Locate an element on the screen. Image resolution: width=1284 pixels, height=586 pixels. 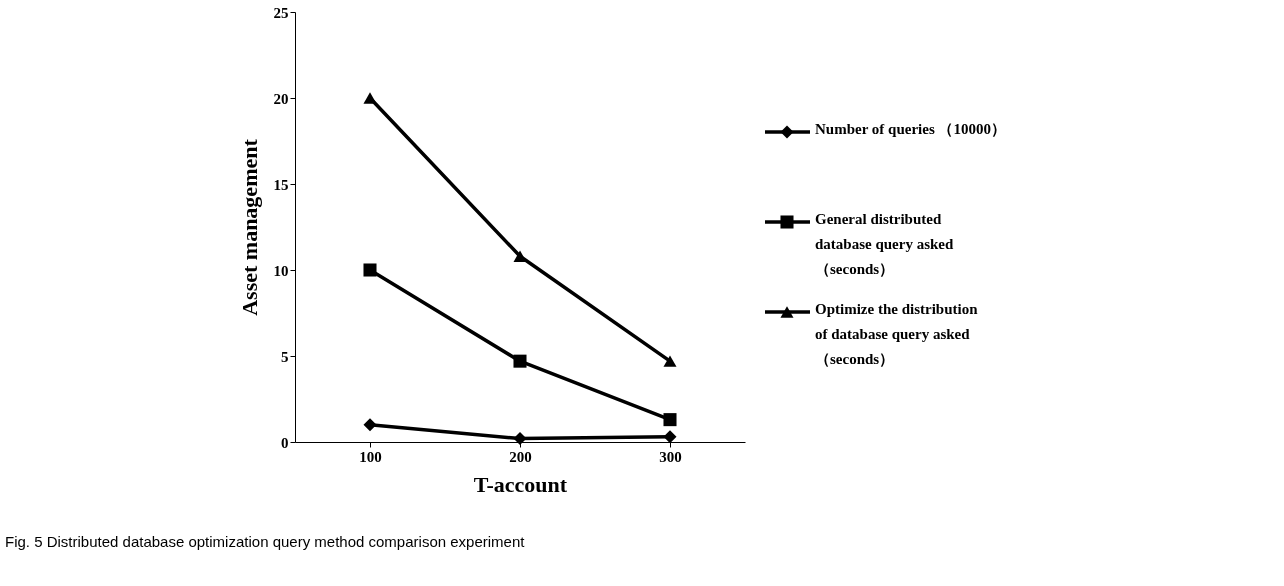
y-tick-label: 15 is located at coordinates (281, 184).